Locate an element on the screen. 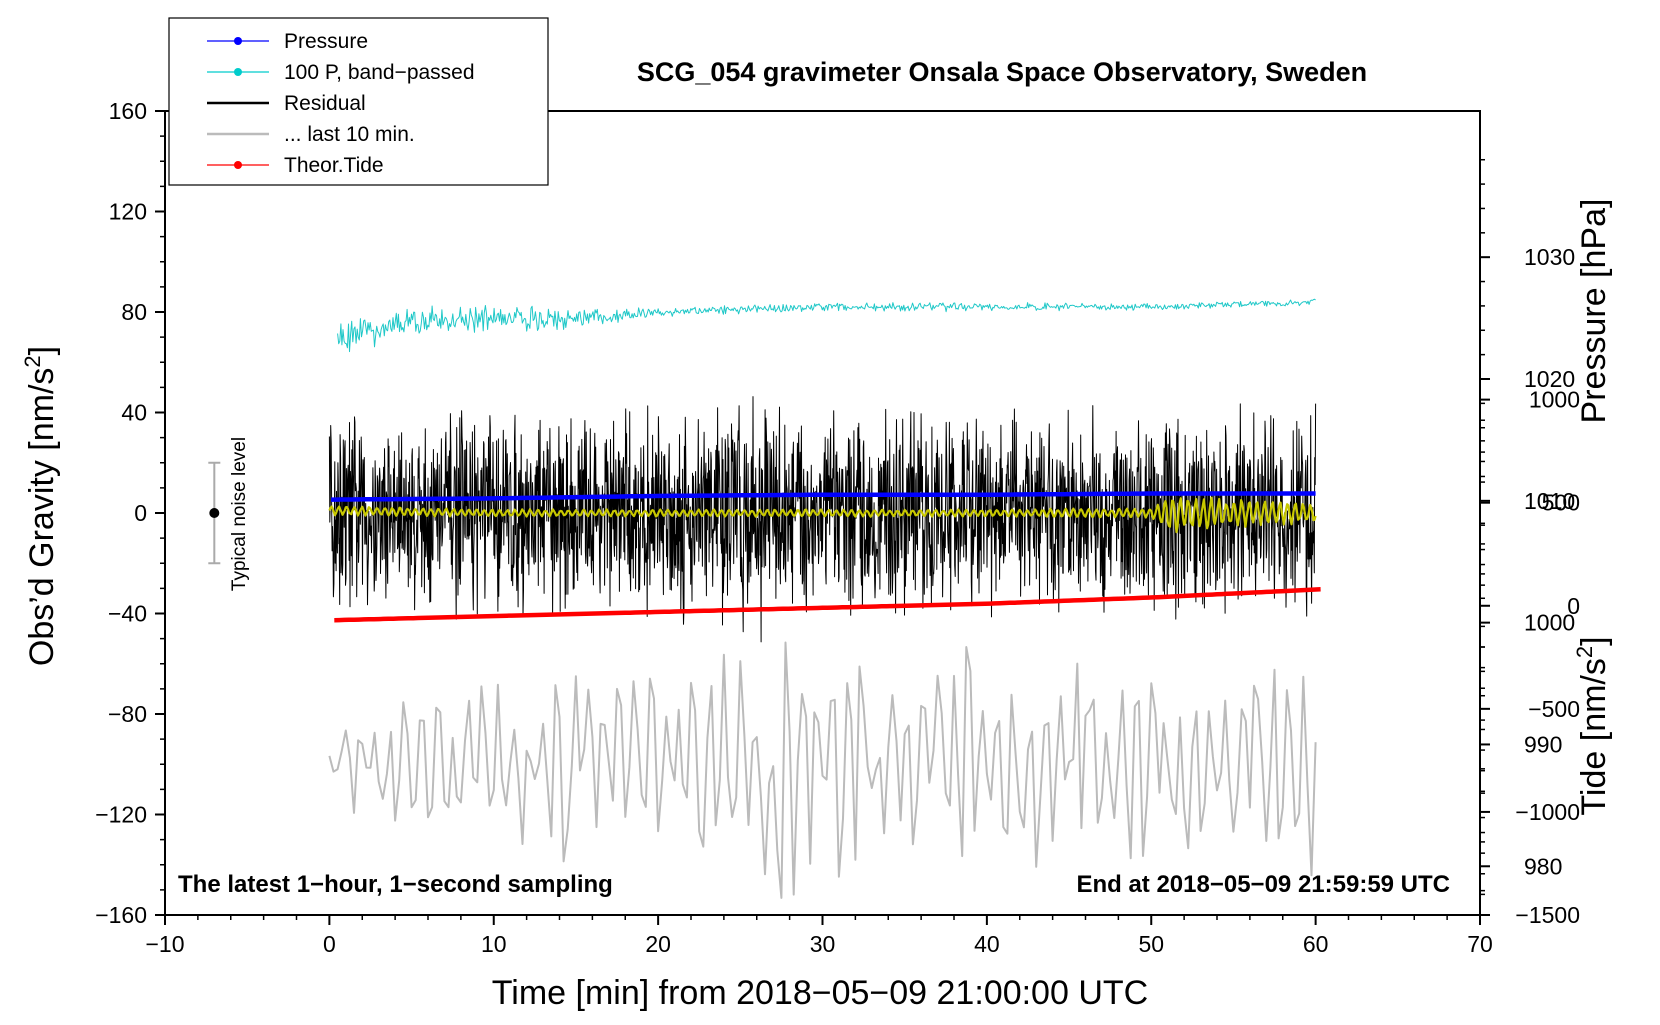  y-axis-label: Obs’d Gravity [nm/s2] is located at coordinates (40, 506).